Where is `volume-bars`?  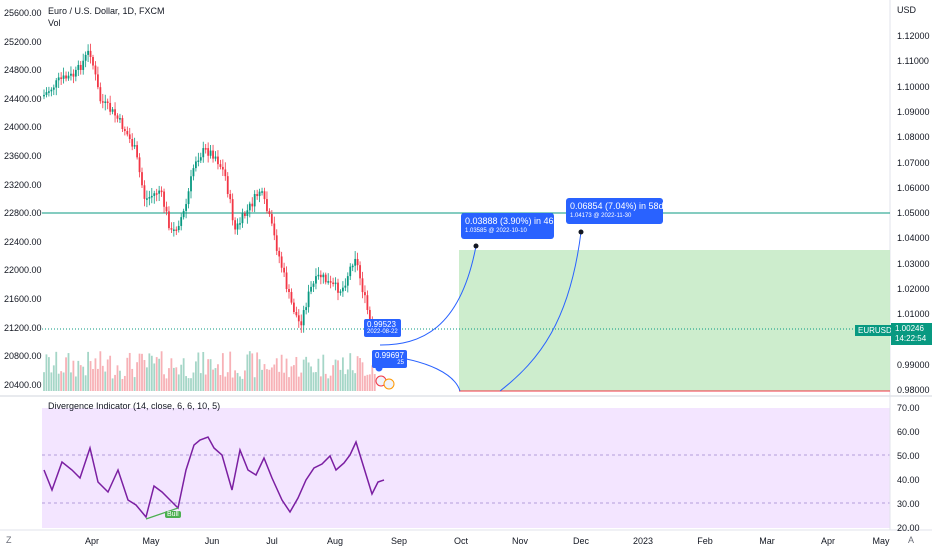 volume-bars is located at coordinates (209, 371).